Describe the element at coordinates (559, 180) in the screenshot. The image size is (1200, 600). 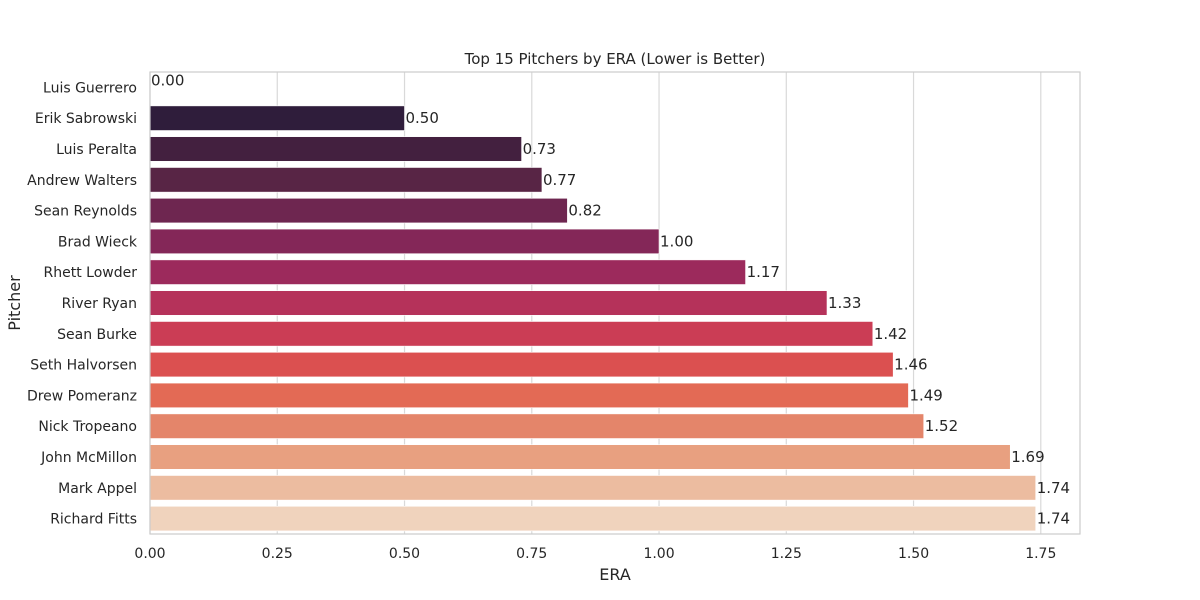
I see `data-label: 0.77` at that location.